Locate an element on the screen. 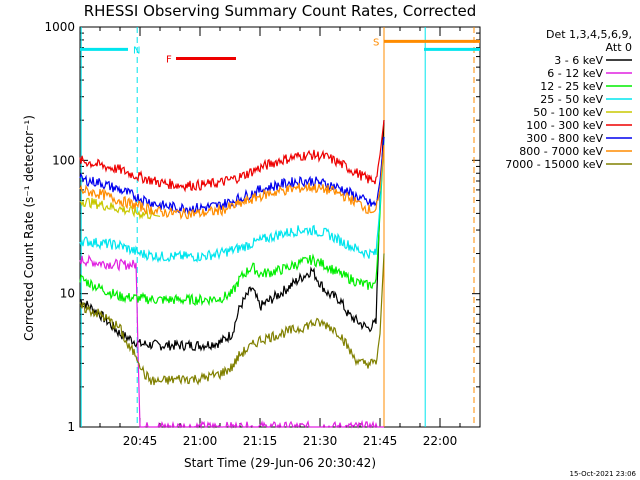 This screenshot has width=640, height=480. y-tick-label: 1 is located at coordinates (71, 427).